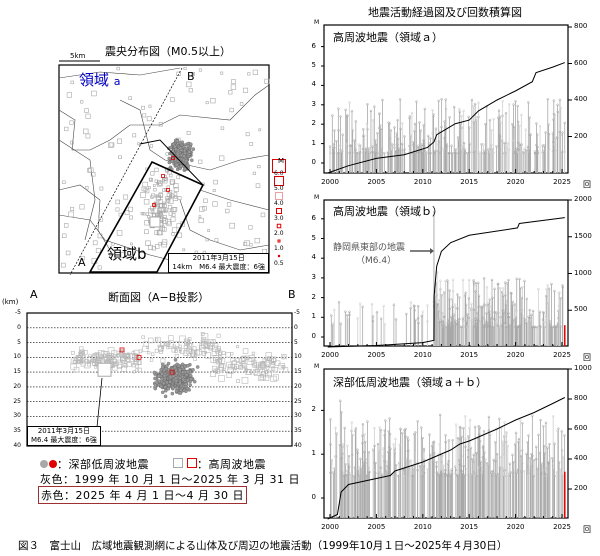  Describe the element at coordinates (17, 357) in the screenshot. I see `depth-tick-left: 10` at that location.